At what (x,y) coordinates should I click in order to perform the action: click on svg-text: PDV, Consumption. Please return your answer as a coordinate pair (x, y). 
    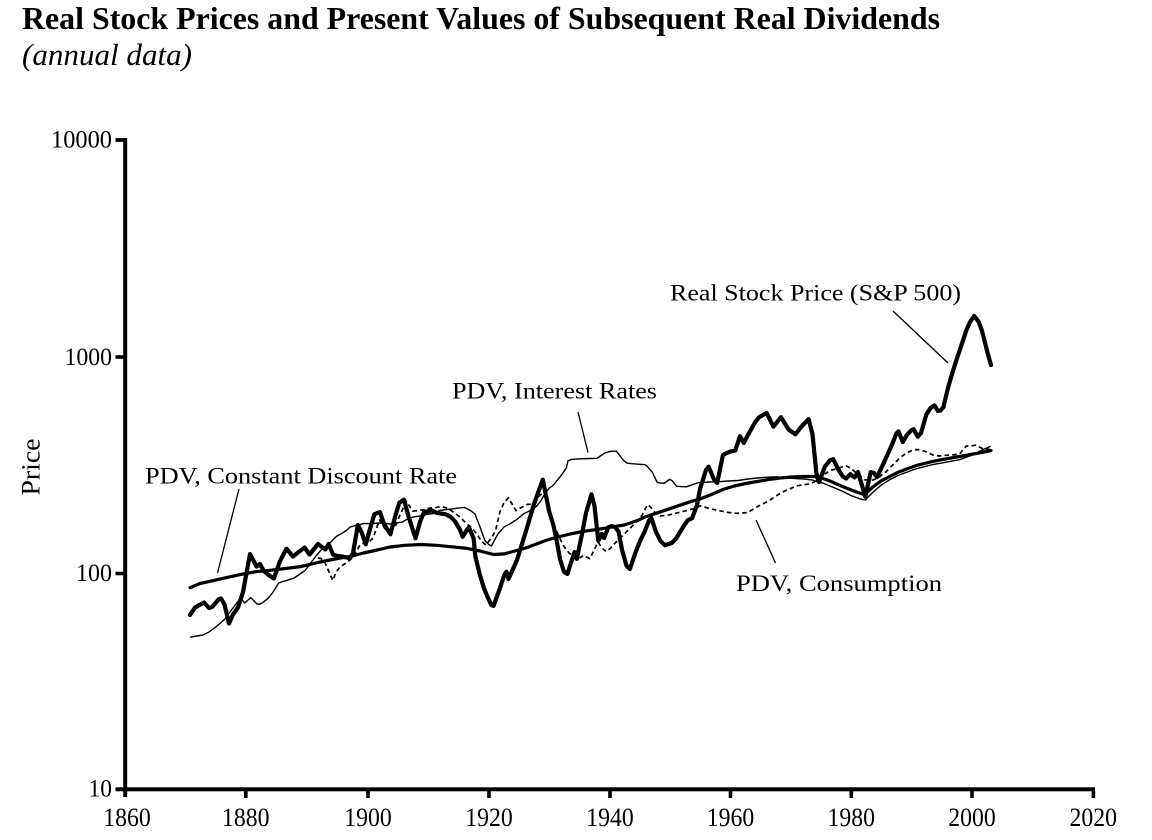
    Looking at the image, I should click on (839, 584).